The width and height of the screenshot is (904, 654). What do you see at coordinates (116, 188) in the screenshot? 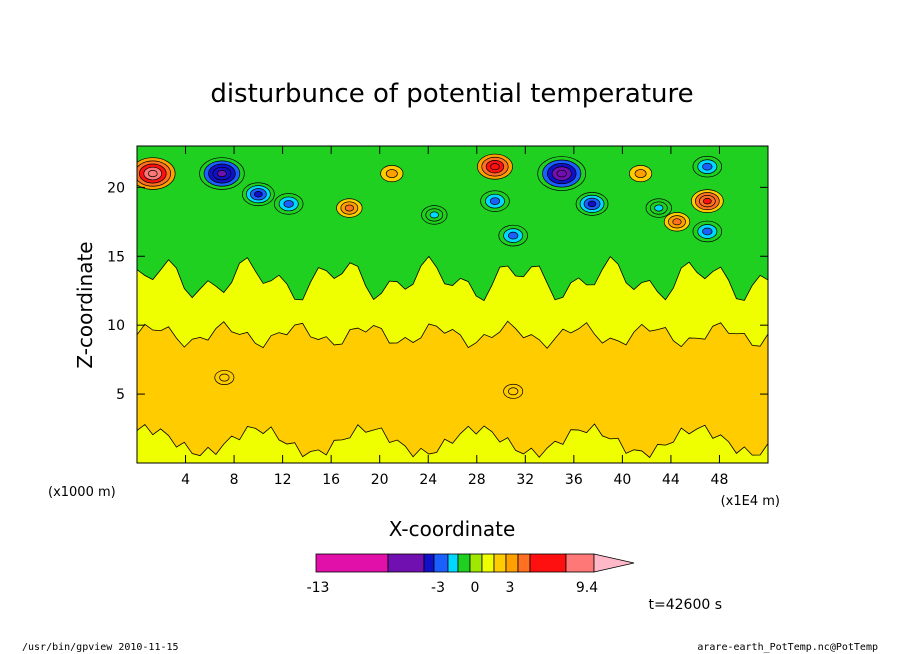
I see `y-tick-label: 20` at bounding box center [116, 188].